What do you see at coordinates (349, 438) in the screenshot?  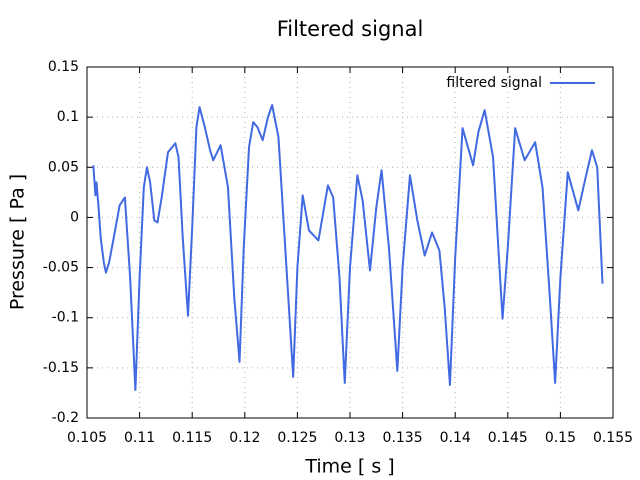 I see `x-tick-label: 0.13` at bounding box center [349, 438].